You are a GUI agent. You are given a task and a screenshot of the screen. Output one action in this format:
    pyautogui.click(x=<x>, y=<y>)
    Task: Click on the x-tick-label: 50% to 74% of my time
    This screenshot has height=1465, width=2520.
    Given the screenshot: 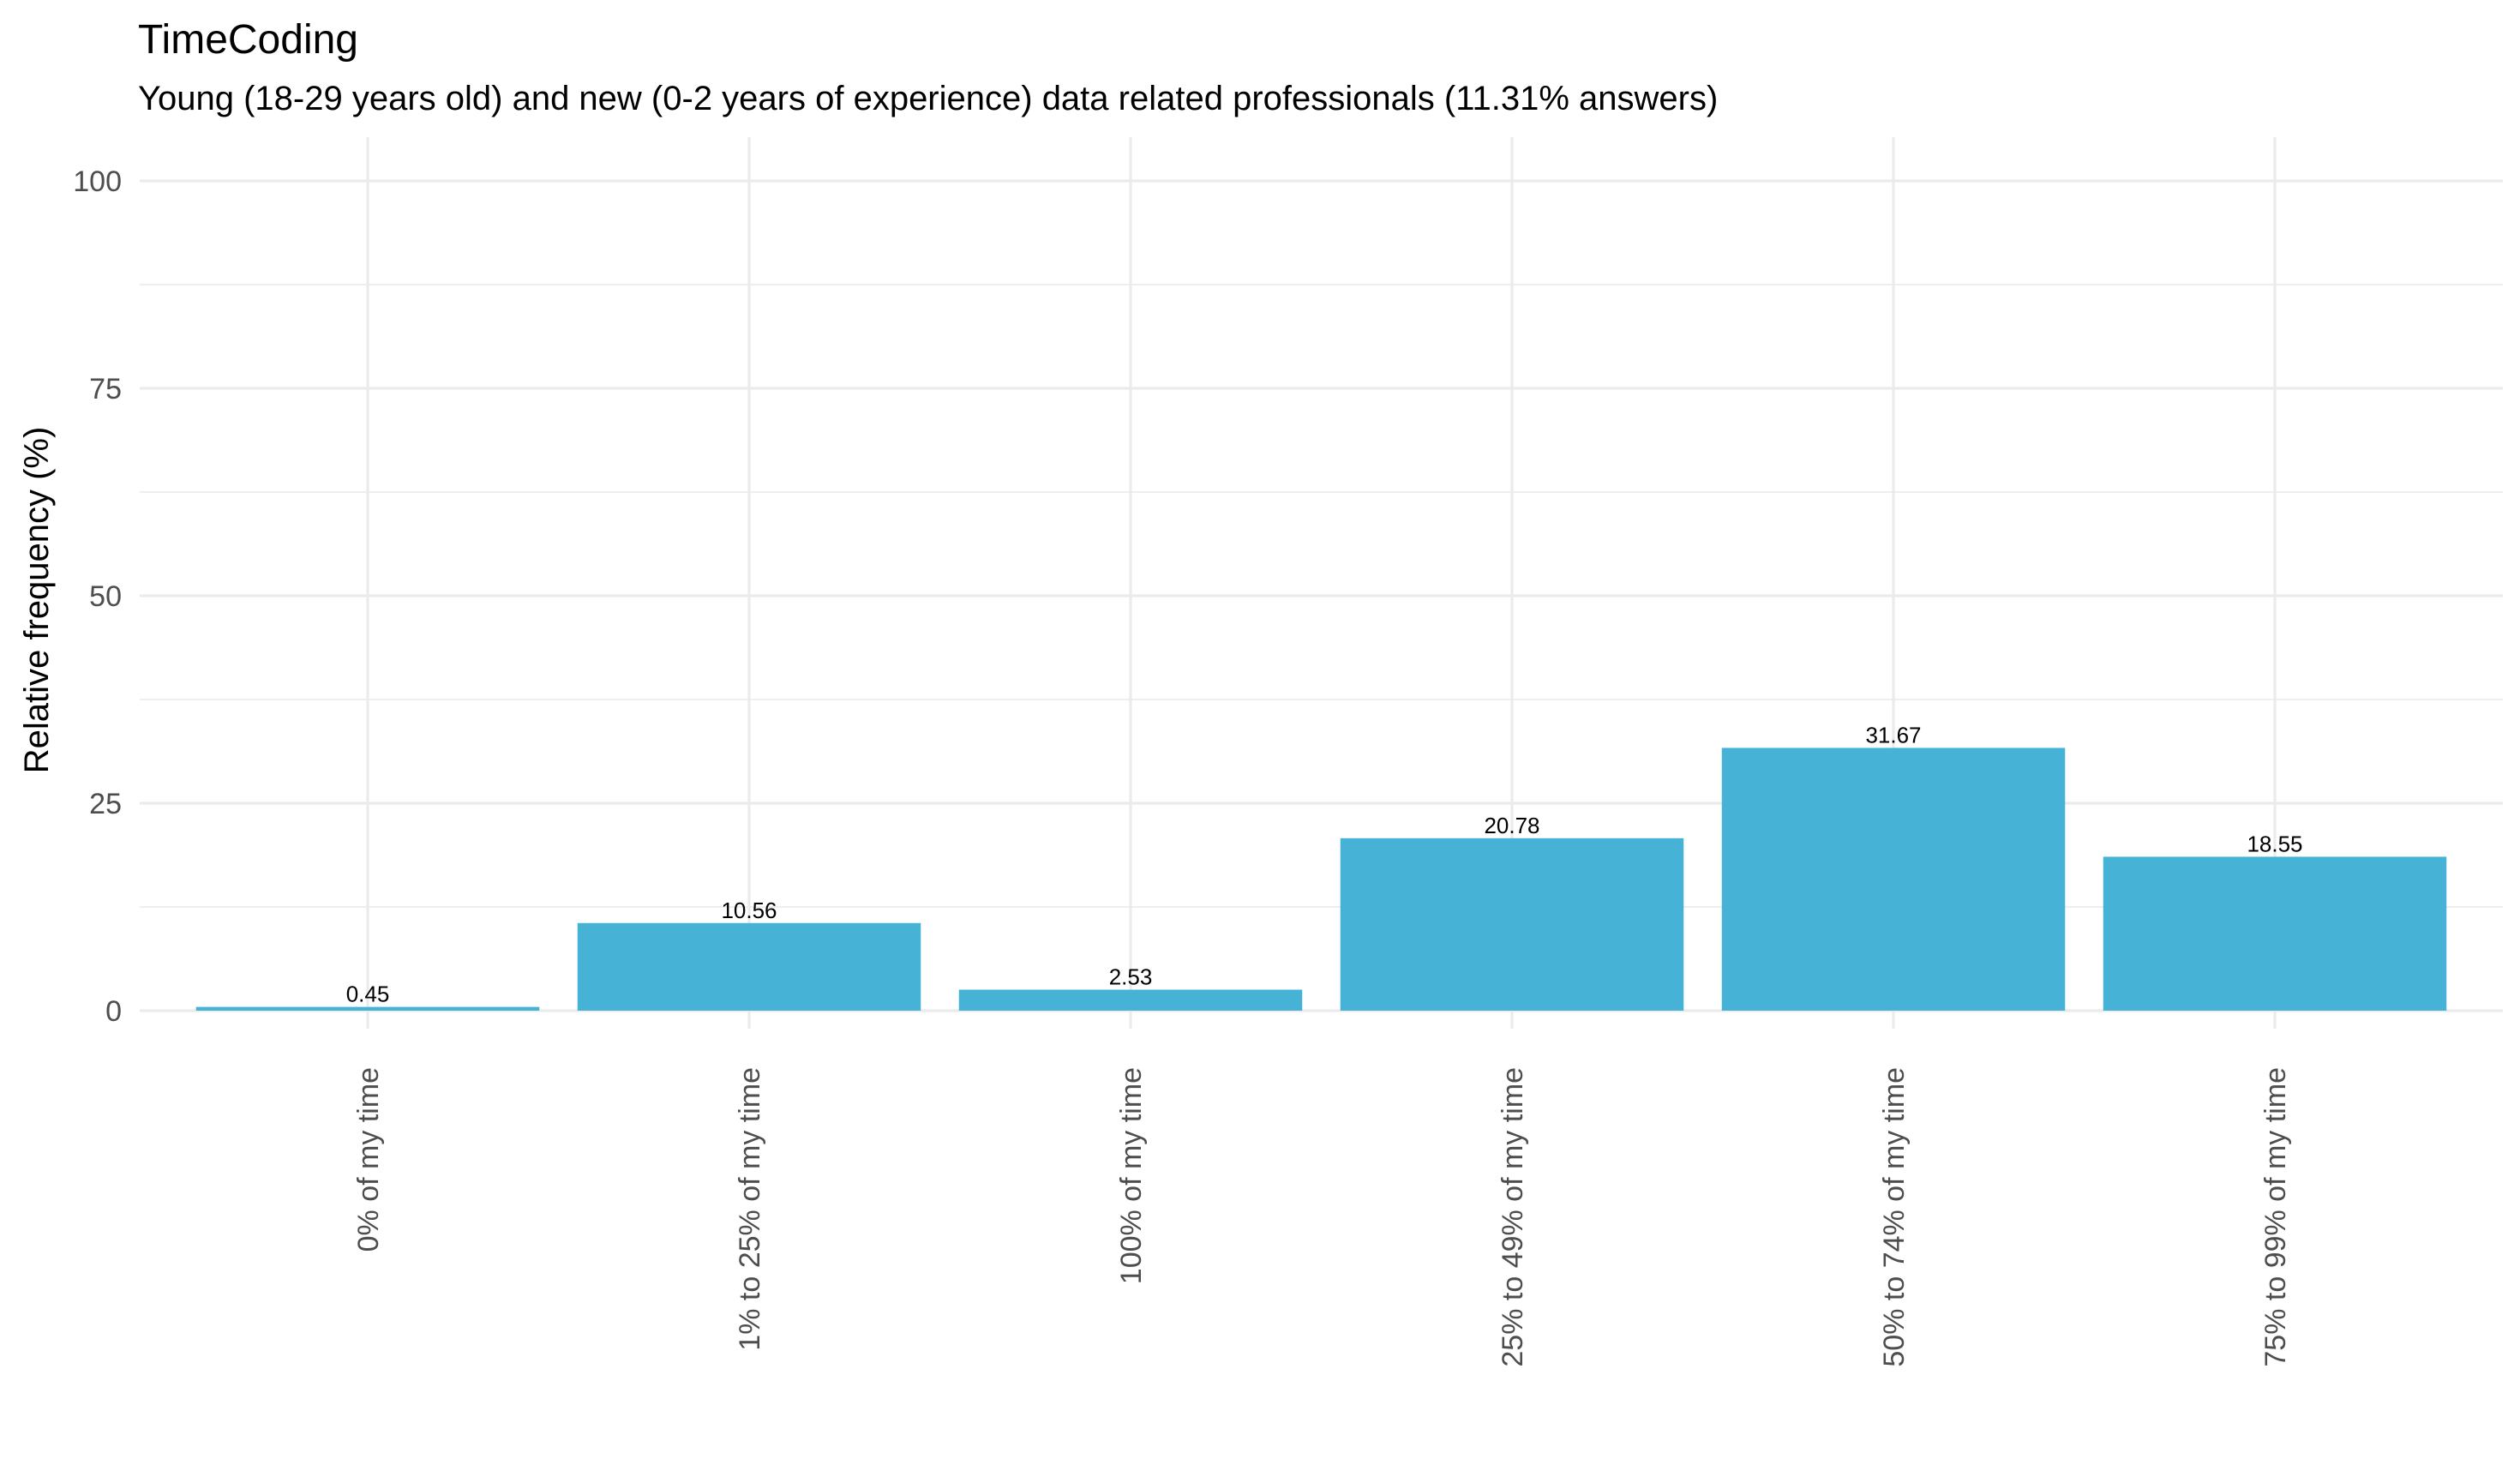 What is the action you would take?
    pyautogui.click(x=1894, y=1217)
    